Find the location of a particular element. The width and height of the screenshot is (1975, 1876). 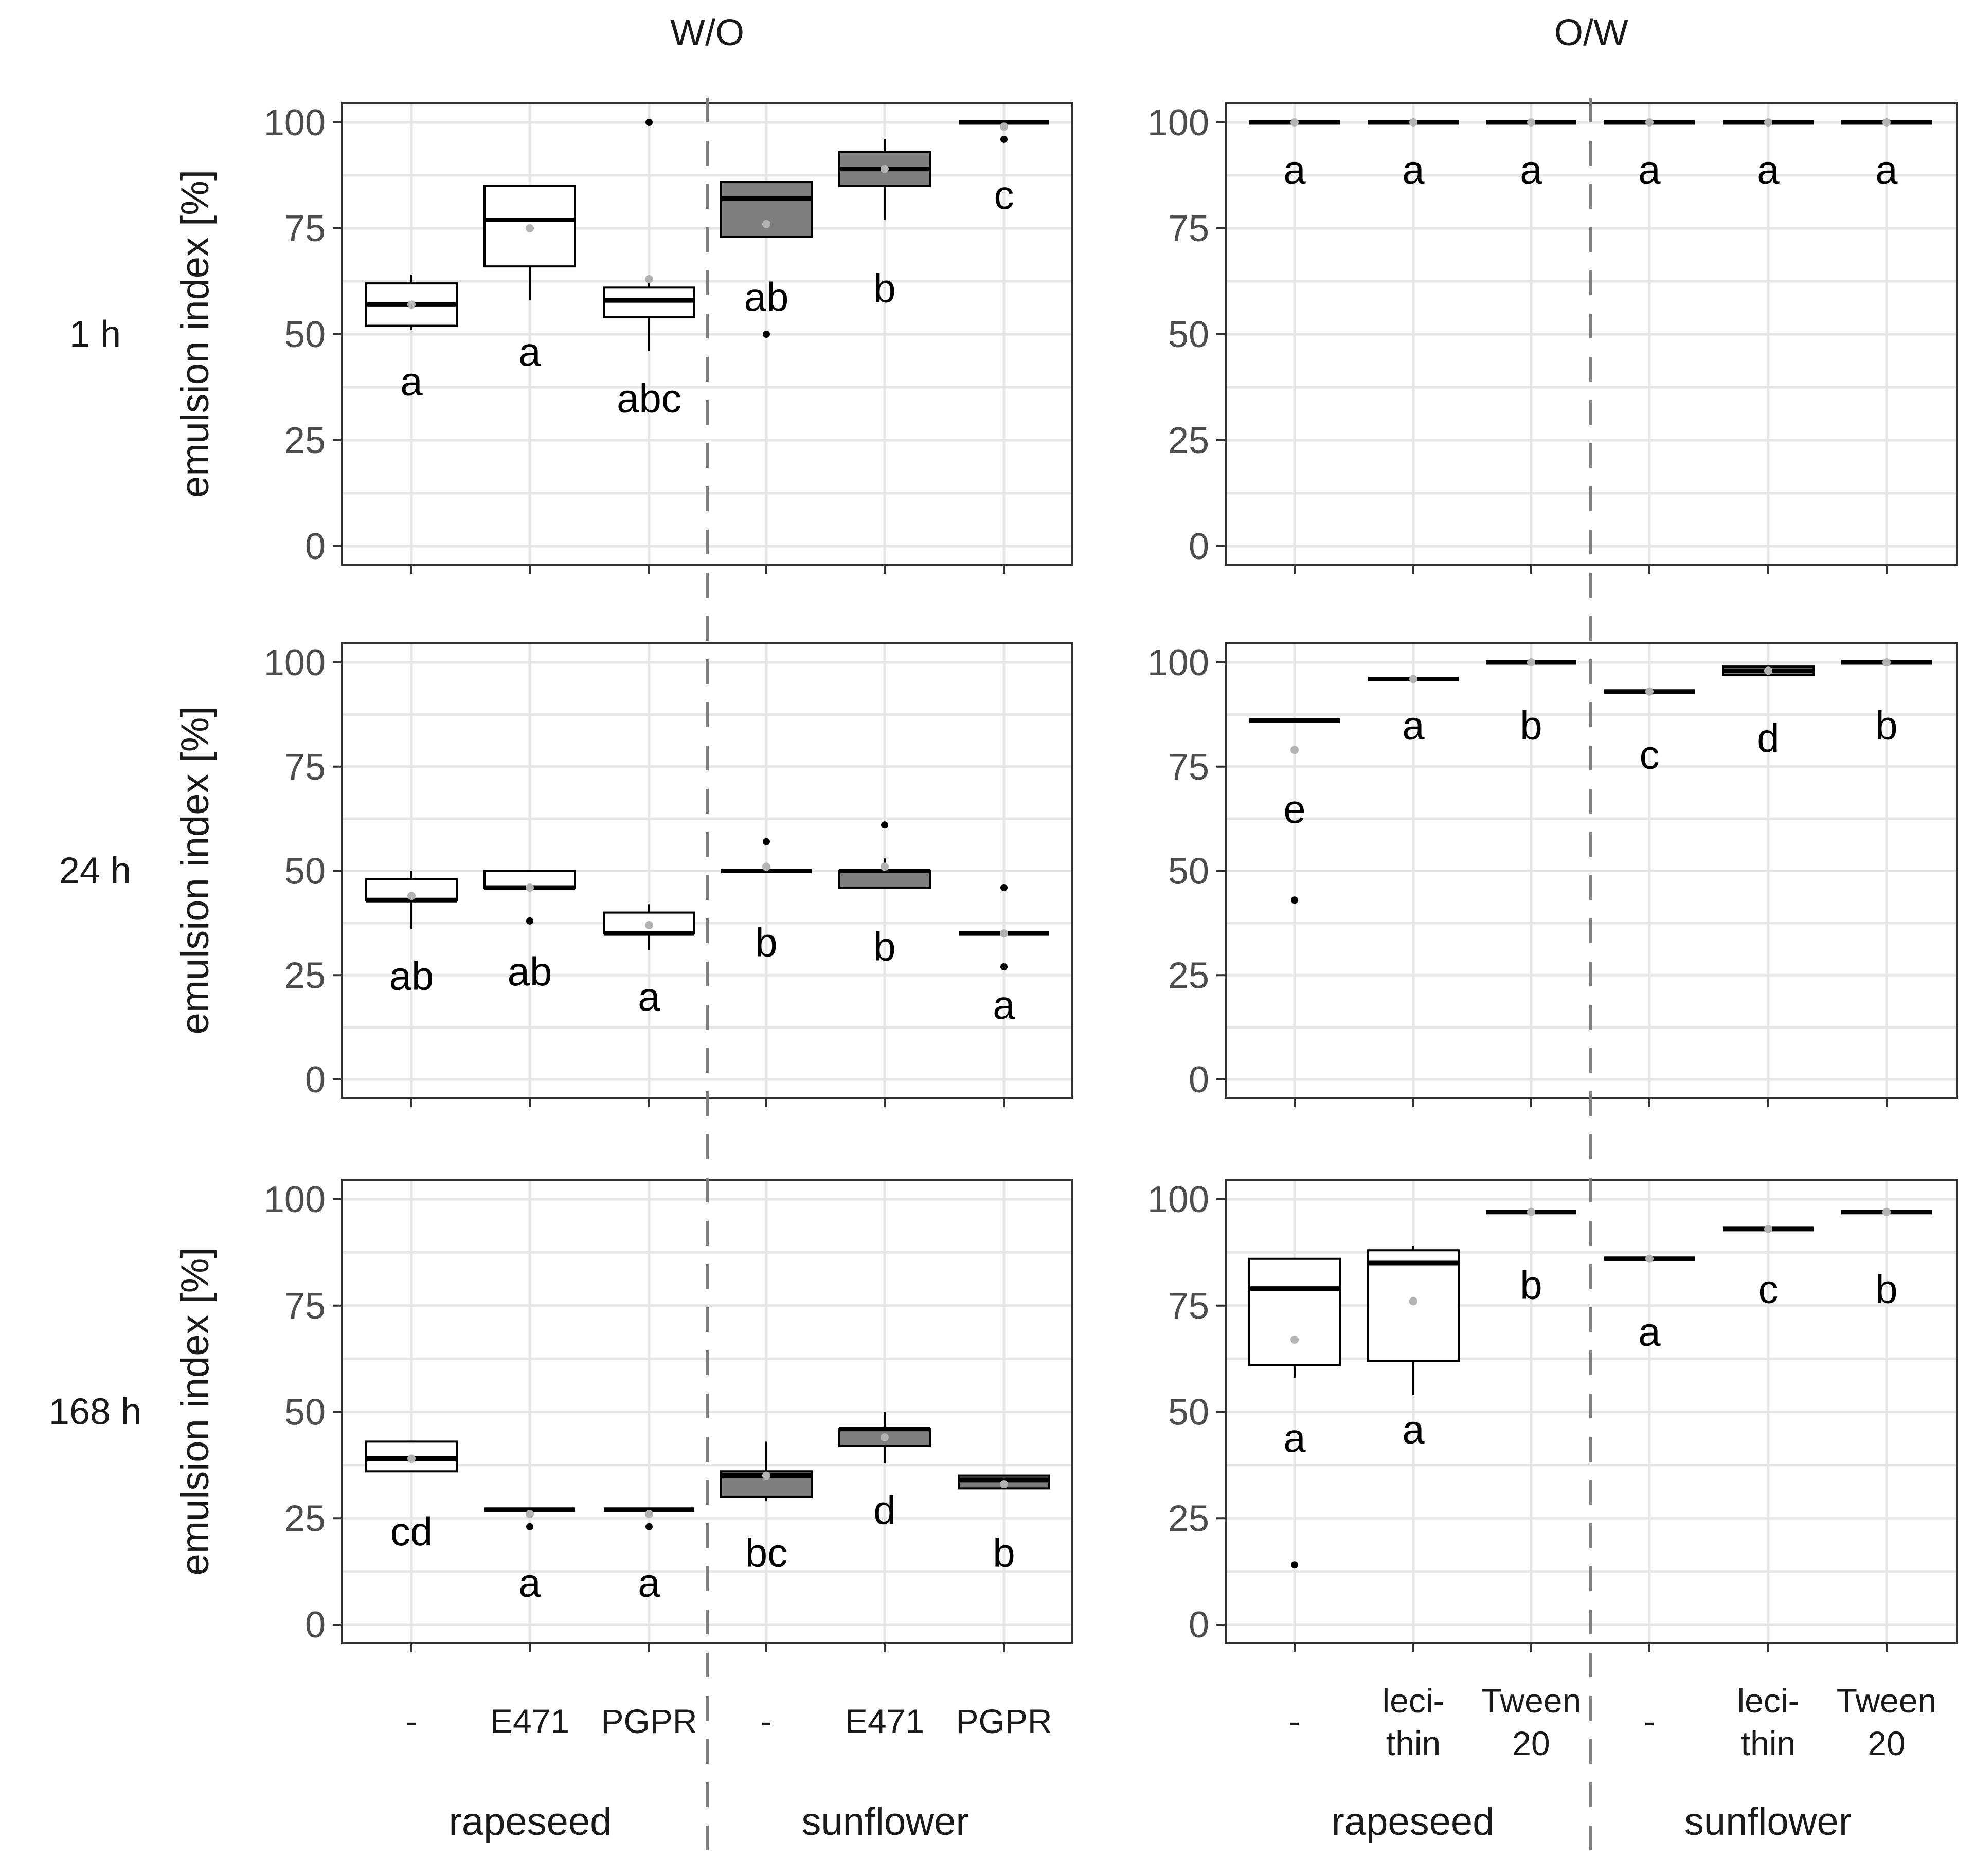

row-label-time: 168 h is located at coordinates (95, 1412).